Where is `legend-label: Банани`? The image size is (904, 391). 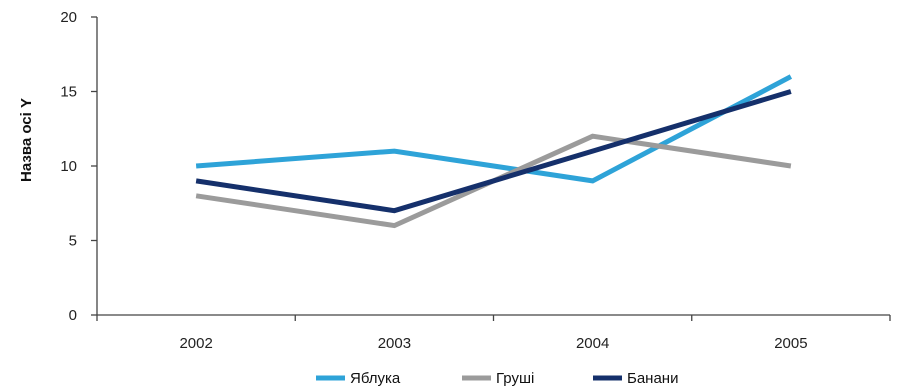 legend-label: Банани is located at coordinates (652, 378).